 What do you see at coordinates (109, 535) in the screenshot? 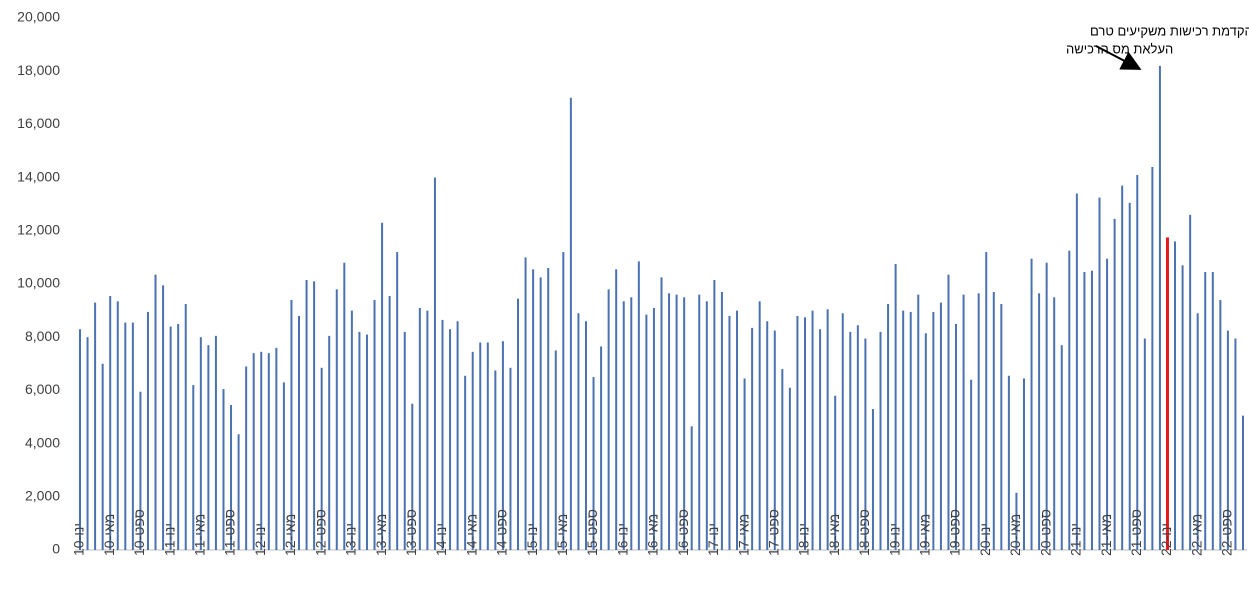
I see `x-tick-label: מאי-10` at bounding box center [109, 535].